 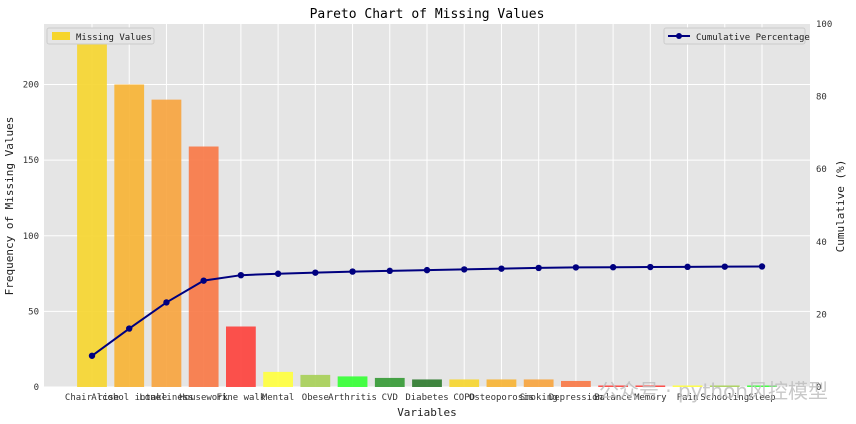 What do you see at coordinates (713, 391) in the screenshot?
I see `watermark: 公众号 · python风控模型` at bounding box center [713, 391].